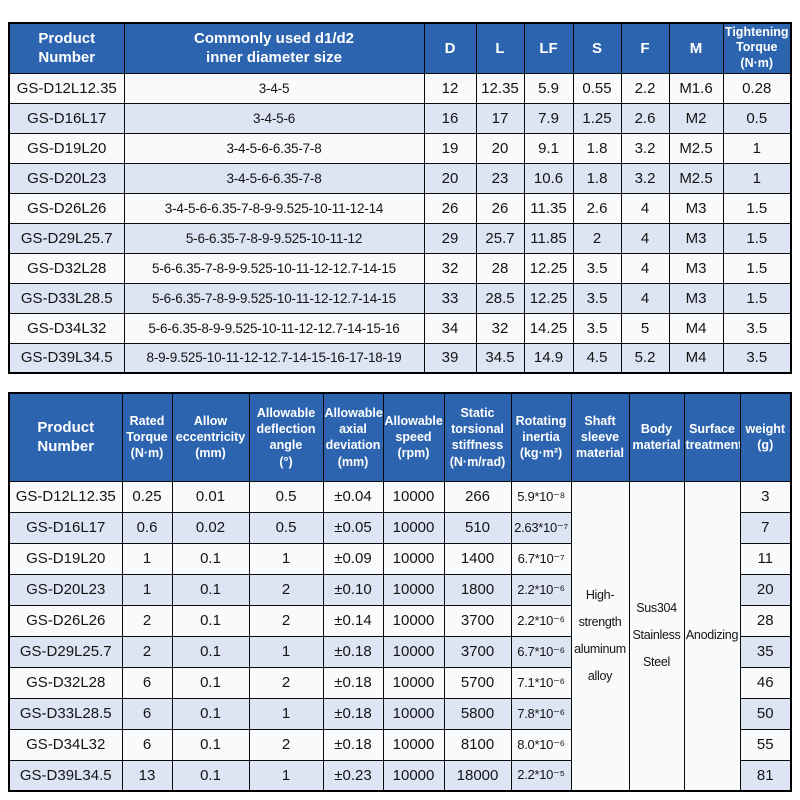 This screenshot has height=800, width=800. What do you see at coordinates (548, 238) in the screenshot?
I see `table-cell: 11.85` at bounding box center [548, 238].